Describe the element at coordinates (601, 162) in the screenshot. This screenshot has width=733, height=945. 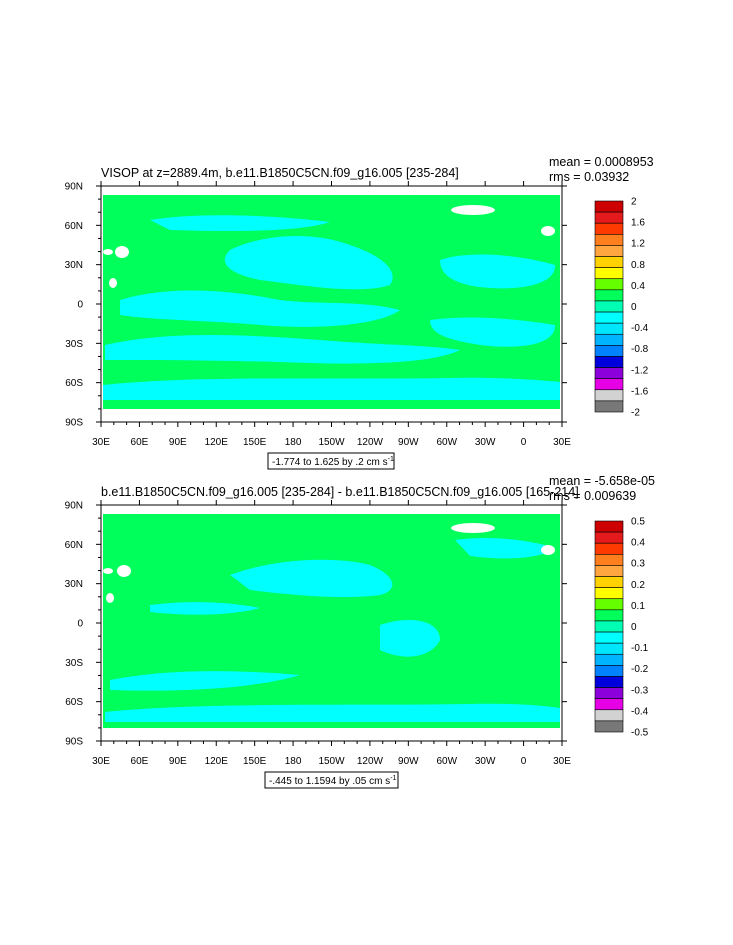
I see `mean-label: mean = 0.0008953` at that location.